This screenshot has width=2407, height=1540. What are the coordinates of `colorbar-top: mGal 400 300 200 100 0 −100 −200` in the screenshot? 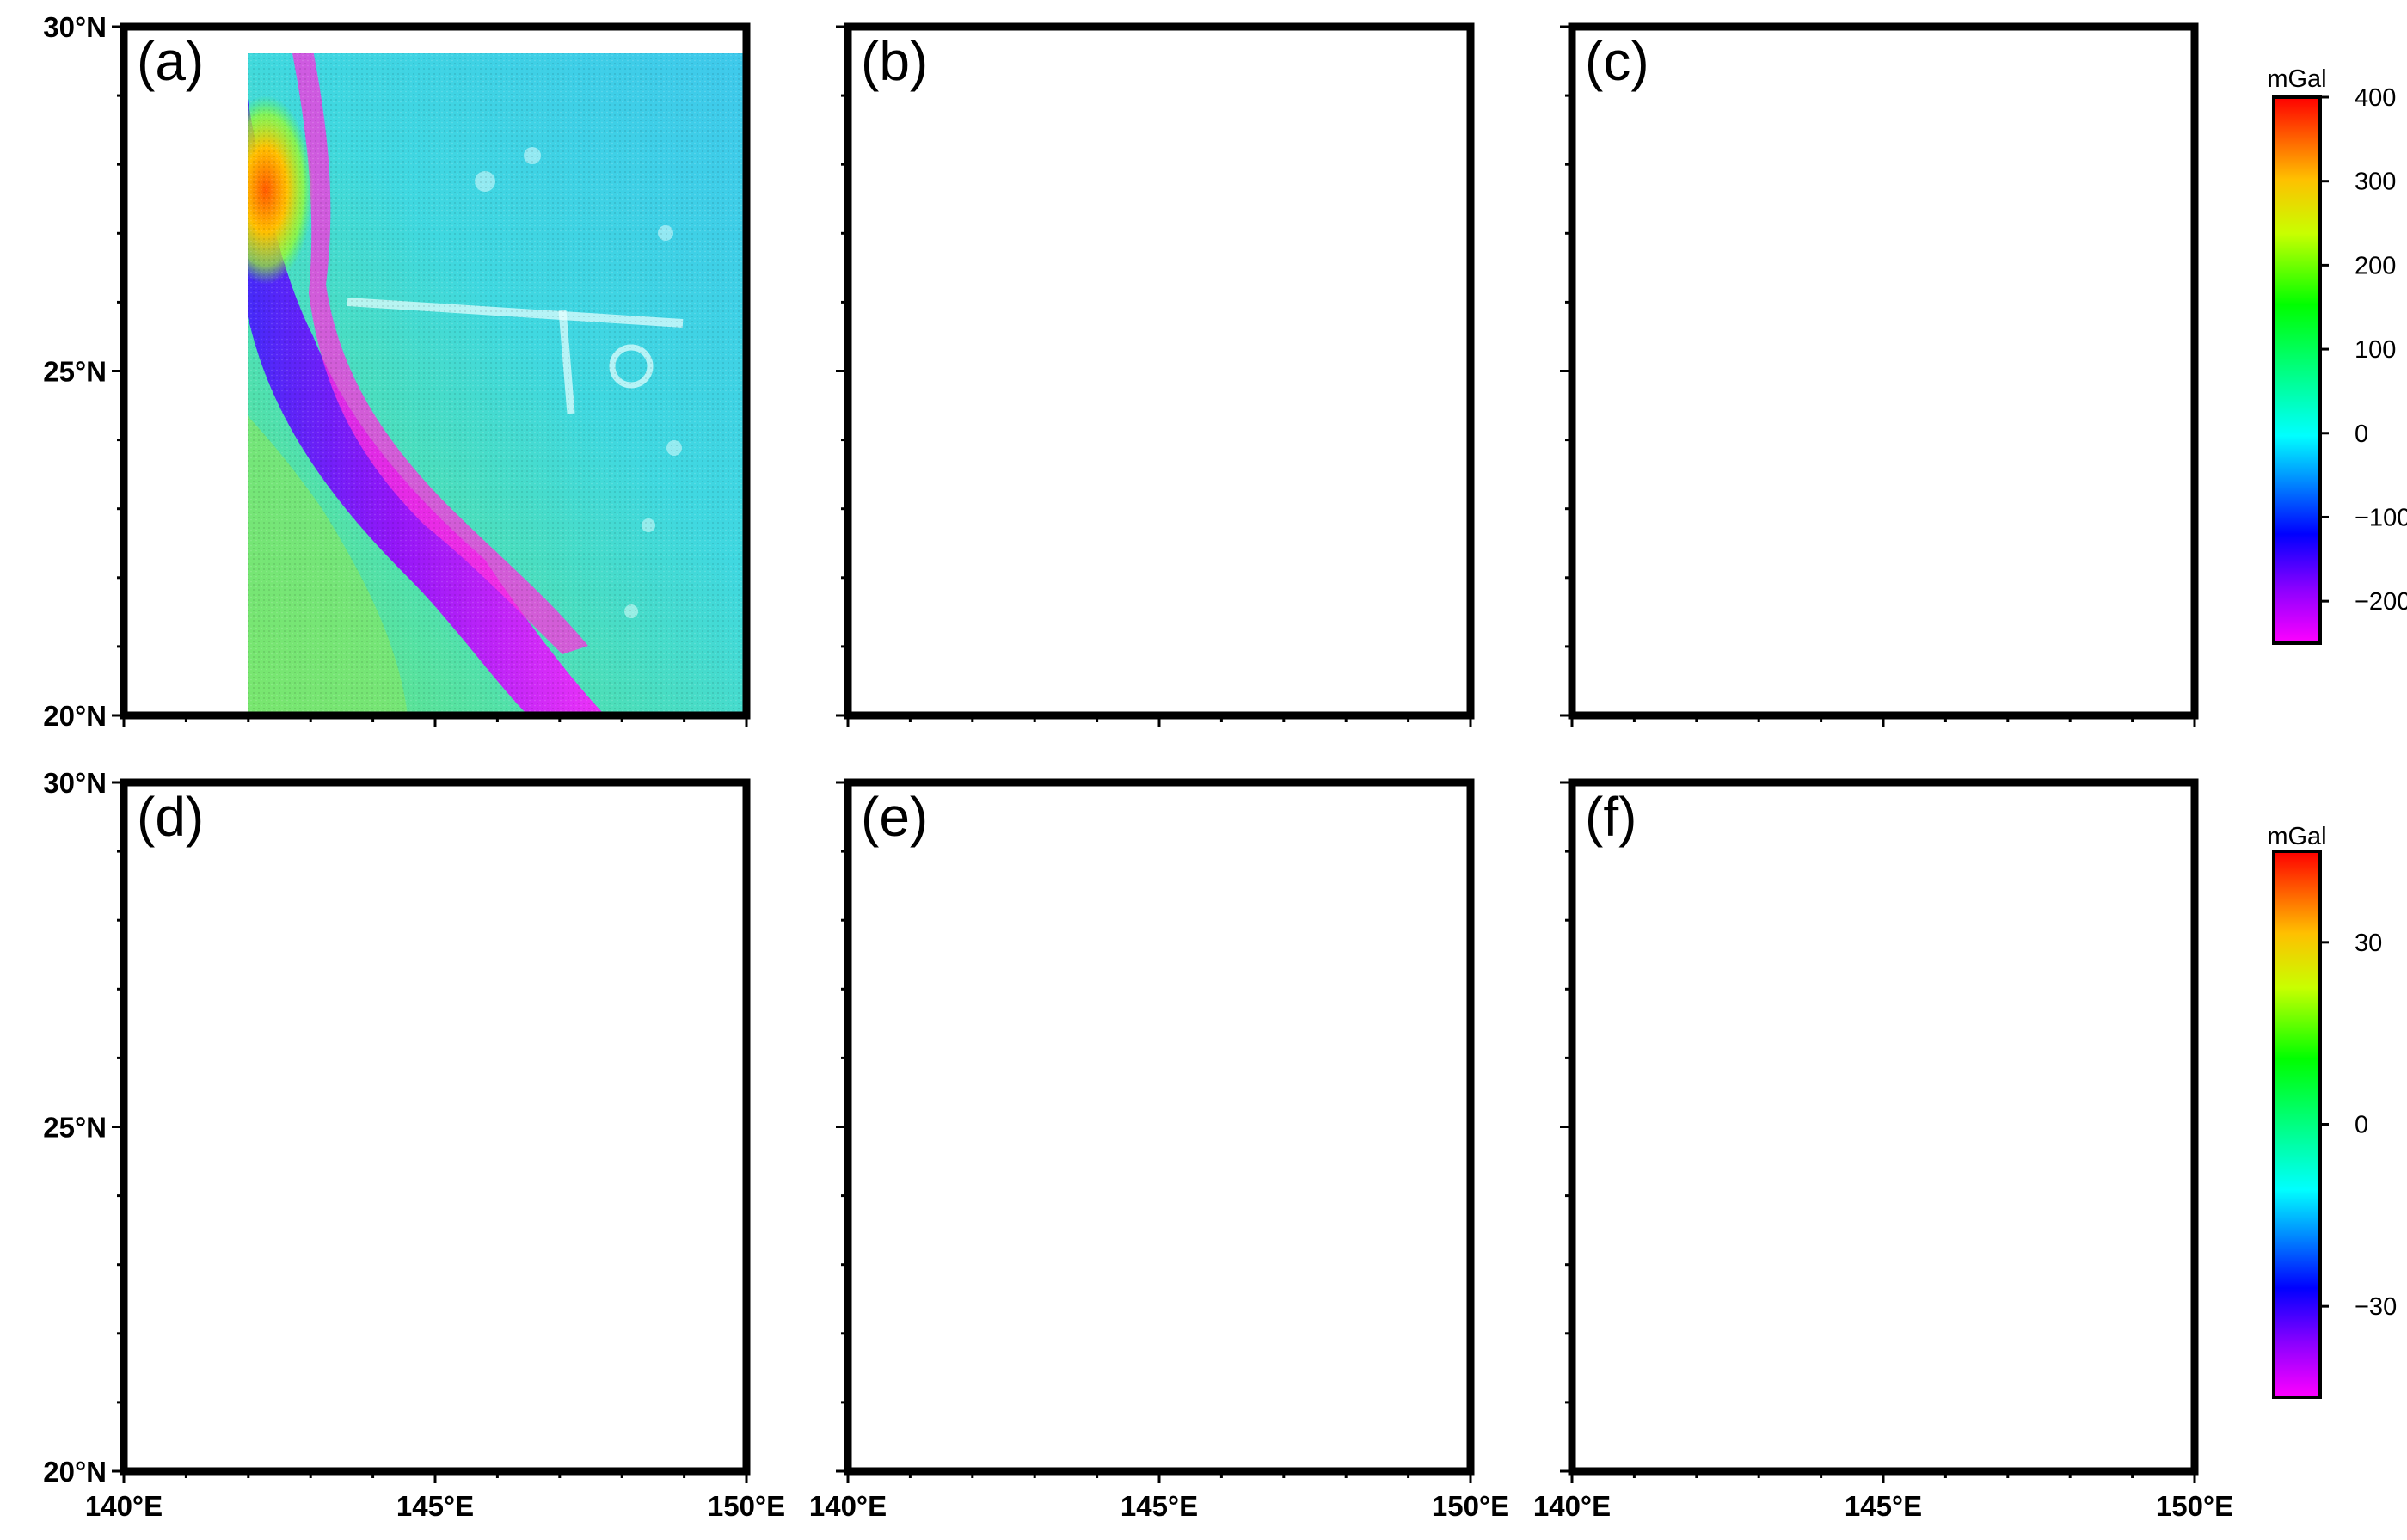 It's located at (2337, 355).